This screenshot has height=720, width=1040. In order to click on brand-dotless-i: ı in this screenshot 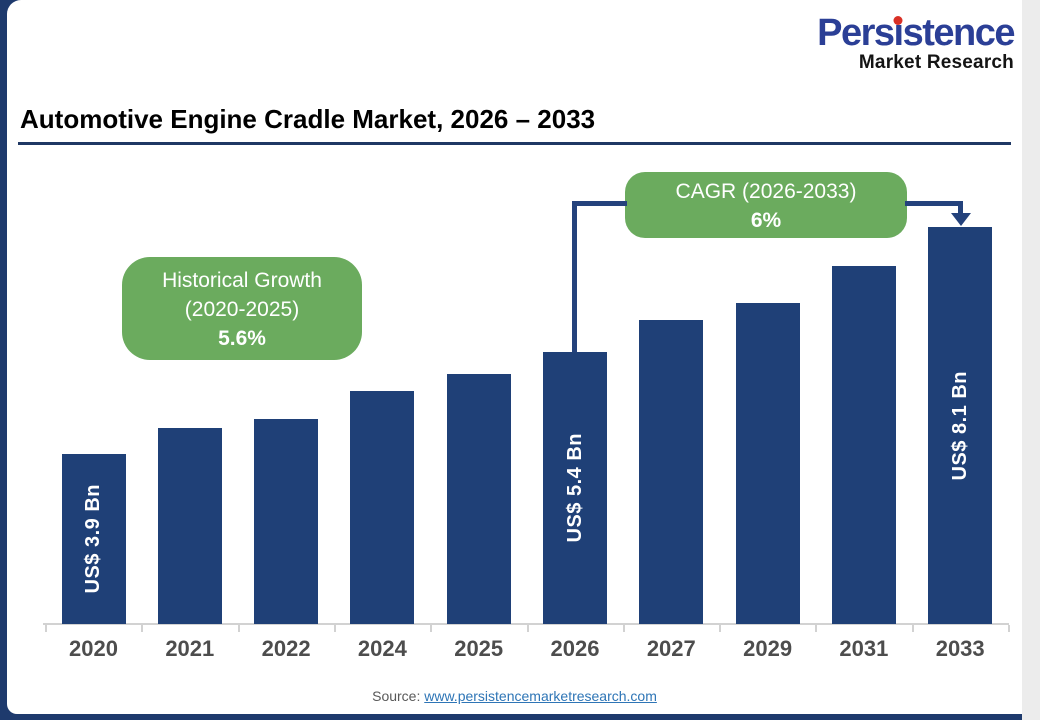, I will do `click(899, 33)`.